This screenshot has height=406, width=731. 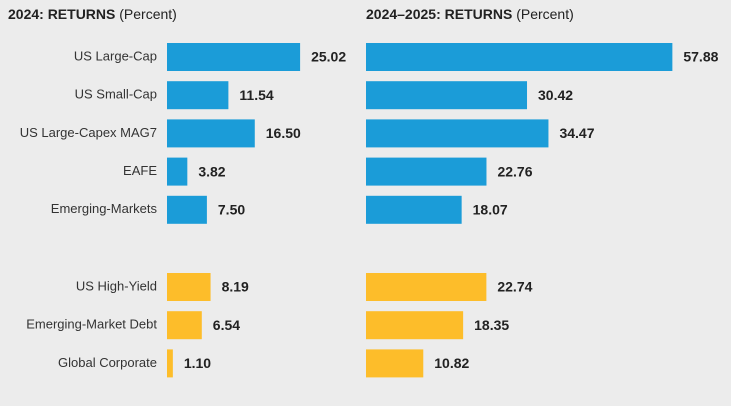 I want to click on value-label: 7.50, so click(x=231, y=210).